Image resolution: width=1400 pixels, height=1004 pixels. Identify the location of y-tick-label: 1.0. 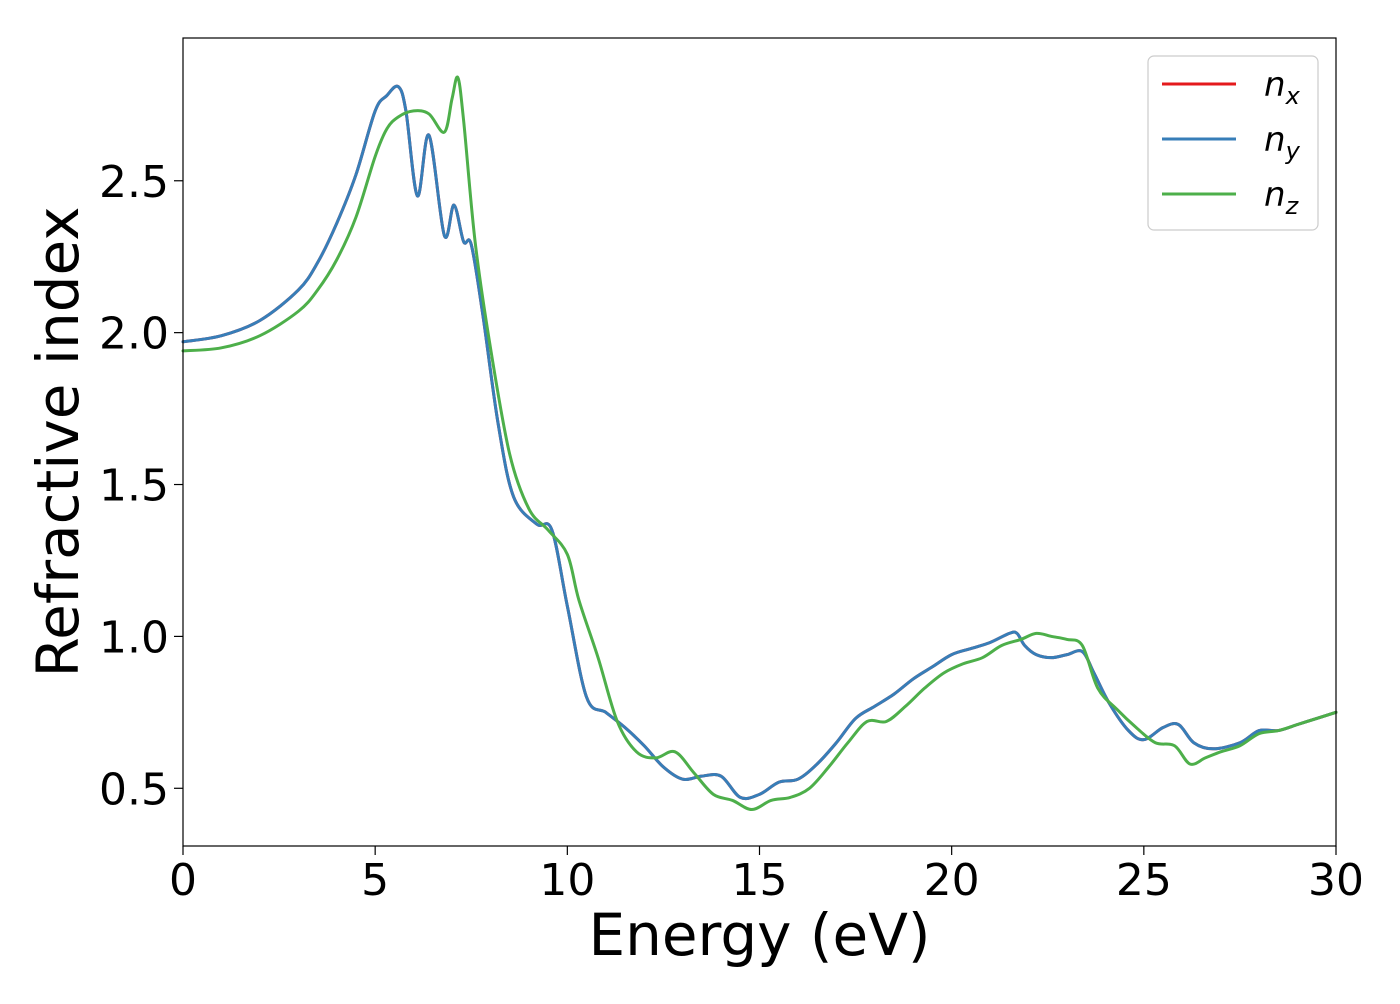
(134, 637).